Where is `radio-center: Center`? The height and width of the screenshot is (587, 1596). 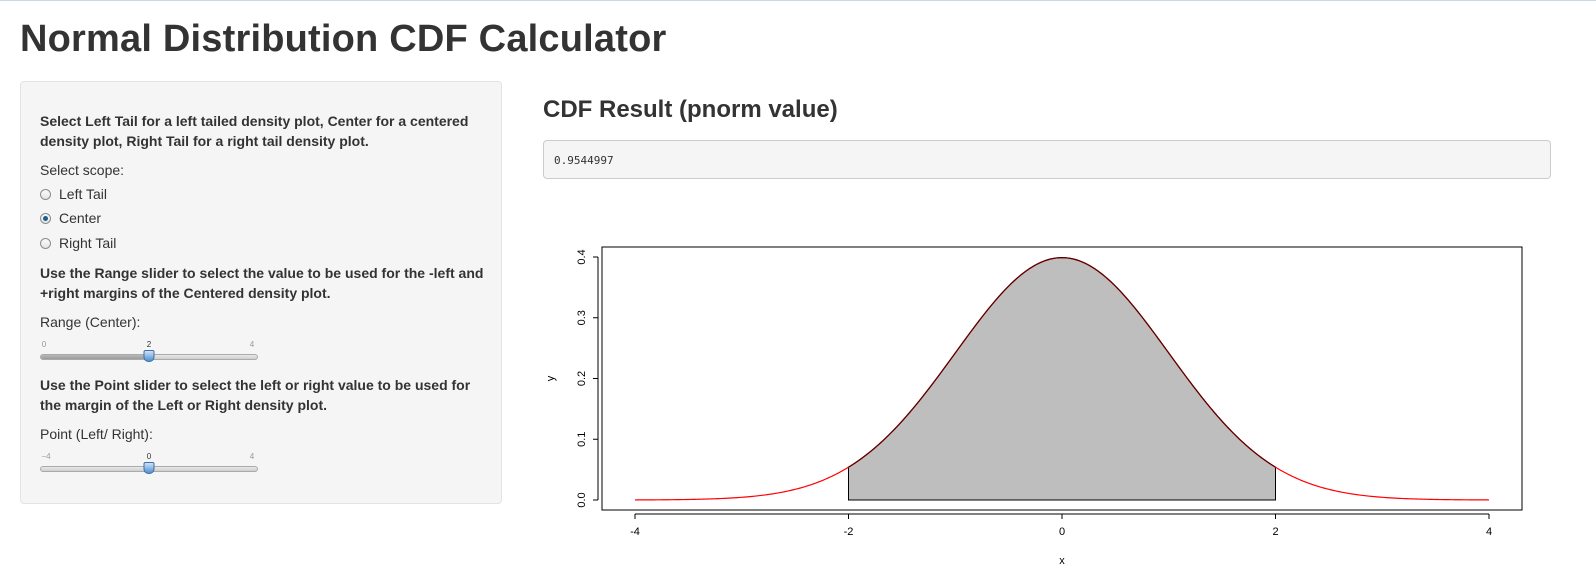
radio-center: Center is located at coordinates (70, 218).